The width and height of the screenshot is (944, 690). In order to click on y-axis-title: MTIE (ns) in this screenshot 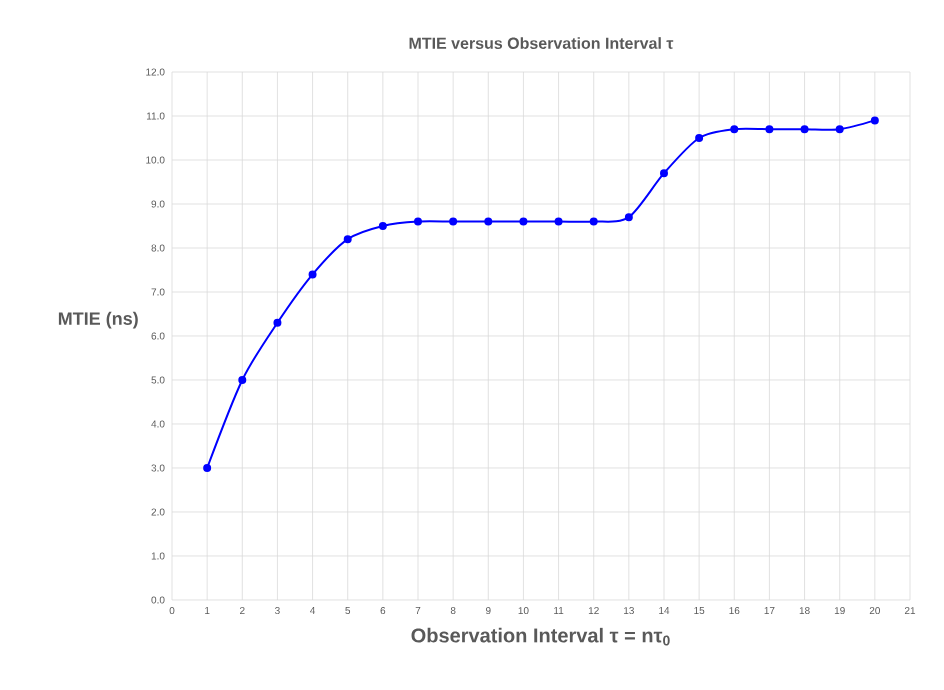, I will do `click(98, 320)`.